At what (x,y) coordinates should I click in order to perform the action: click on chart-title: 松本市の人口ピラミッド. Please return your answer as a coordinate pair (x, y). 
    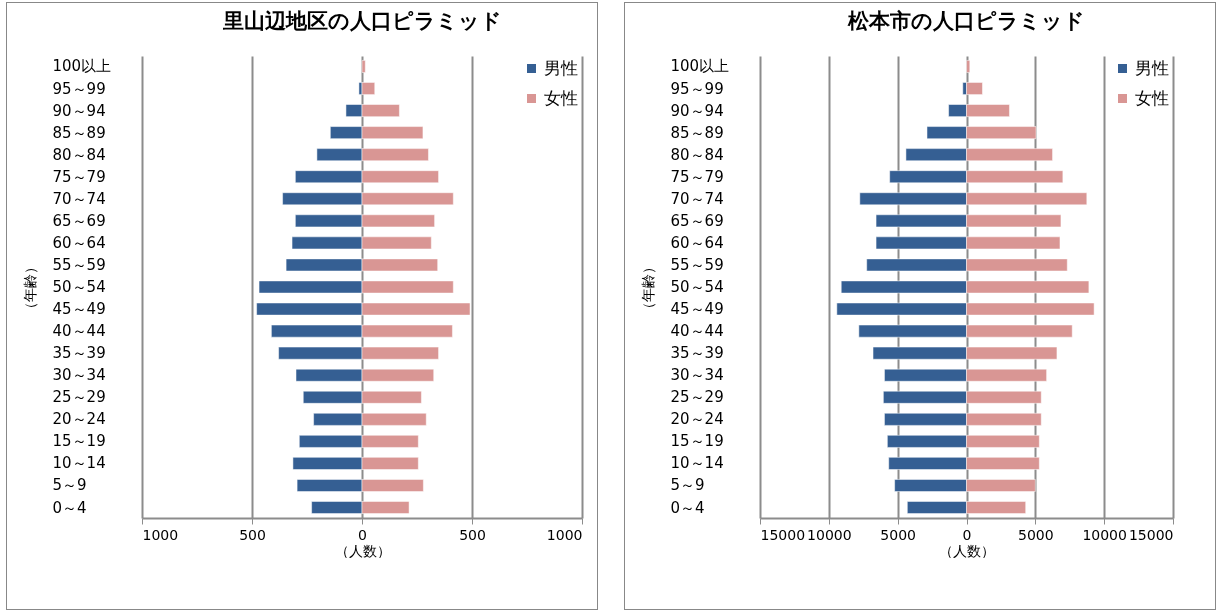
    Looking at the image, I should click on (966, 21).